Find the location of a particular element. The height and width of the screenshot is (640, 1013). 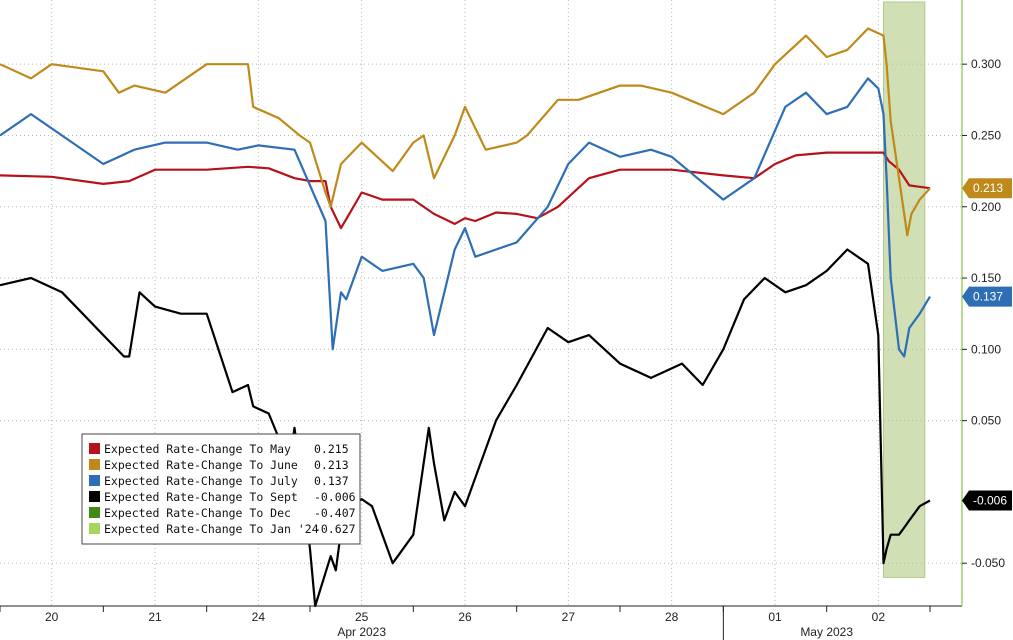

badge-value: -0.006 is located at coordinates (990, 500).